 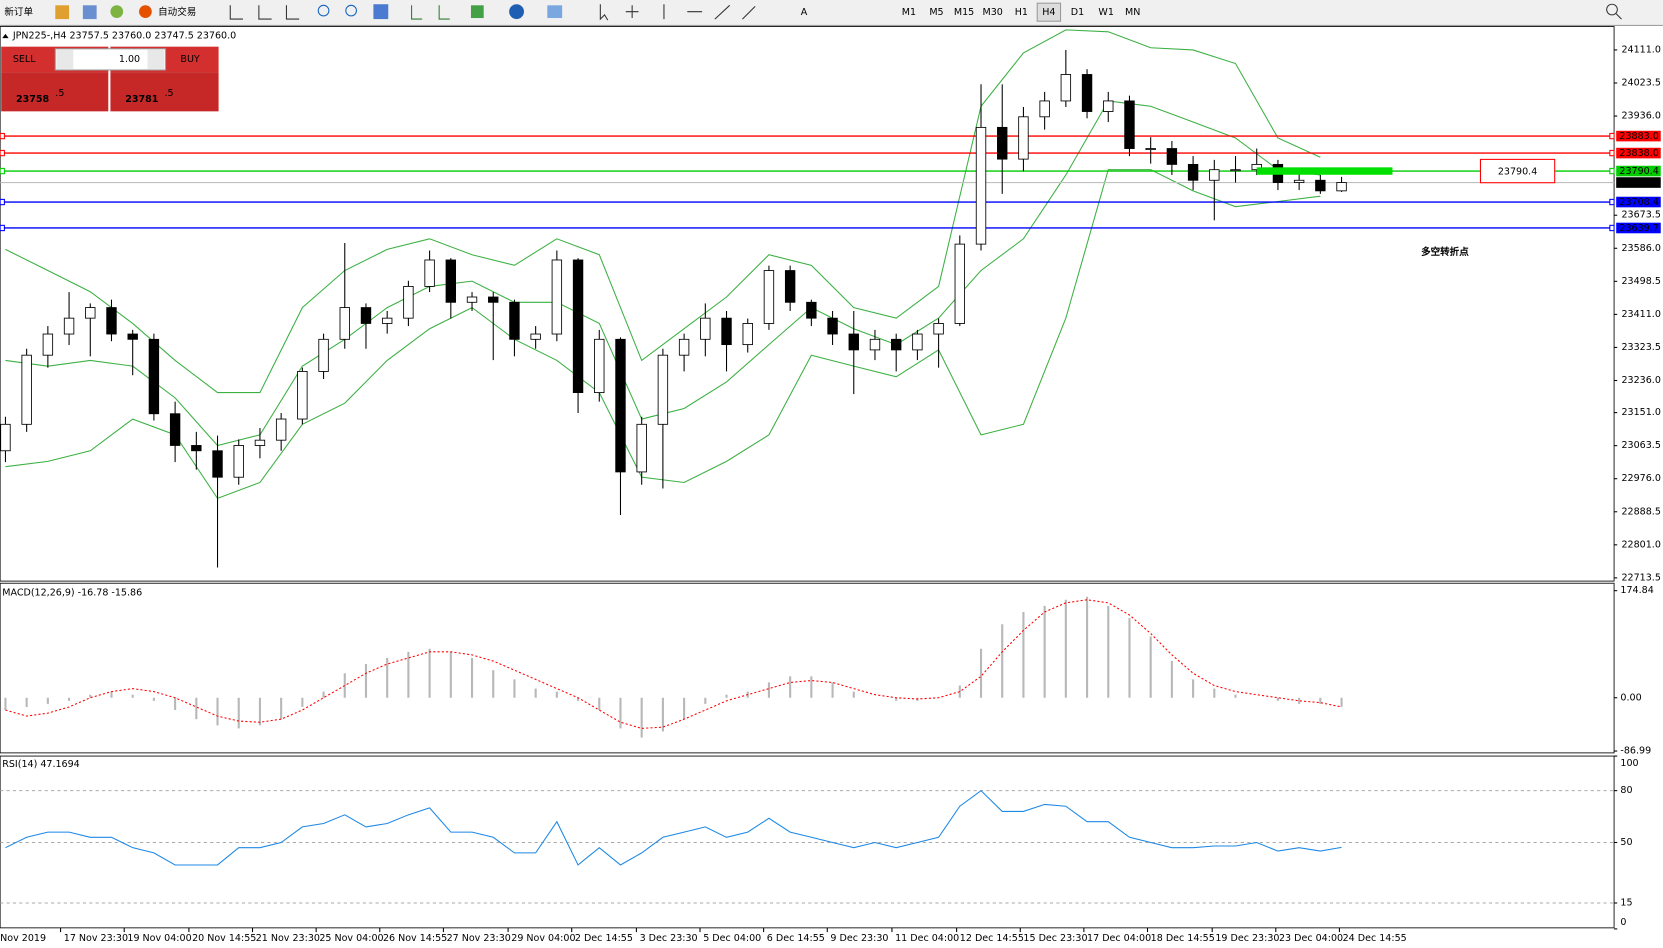 I want to click on x-tick-label: 15 Dec 23:30, so click(x=1055, y=938).